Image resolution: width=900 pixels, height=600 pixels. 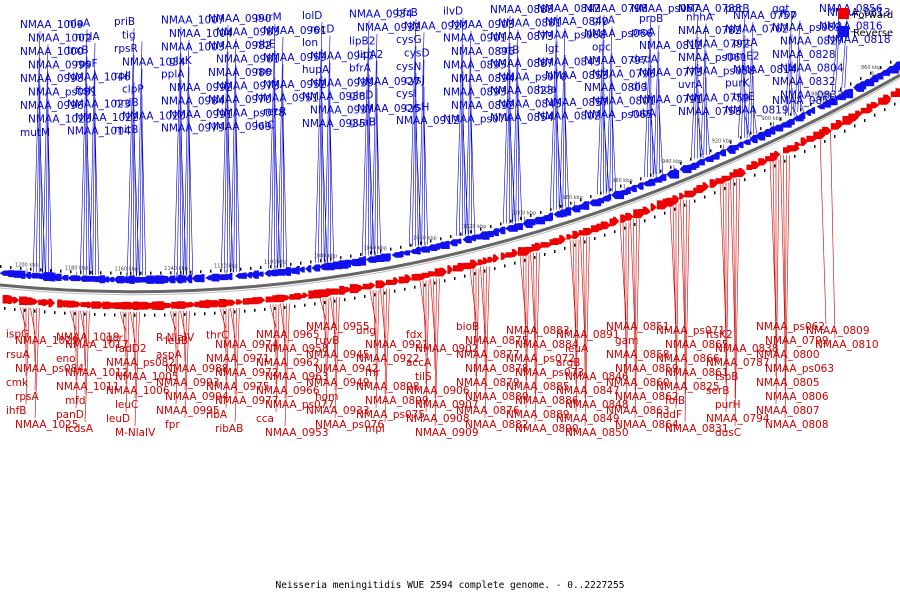 What do you see at coordinates (60, 39) in the screenshot?
I see `gene-label-reverse: NMAA_1002` at bounding box center [60, 39].